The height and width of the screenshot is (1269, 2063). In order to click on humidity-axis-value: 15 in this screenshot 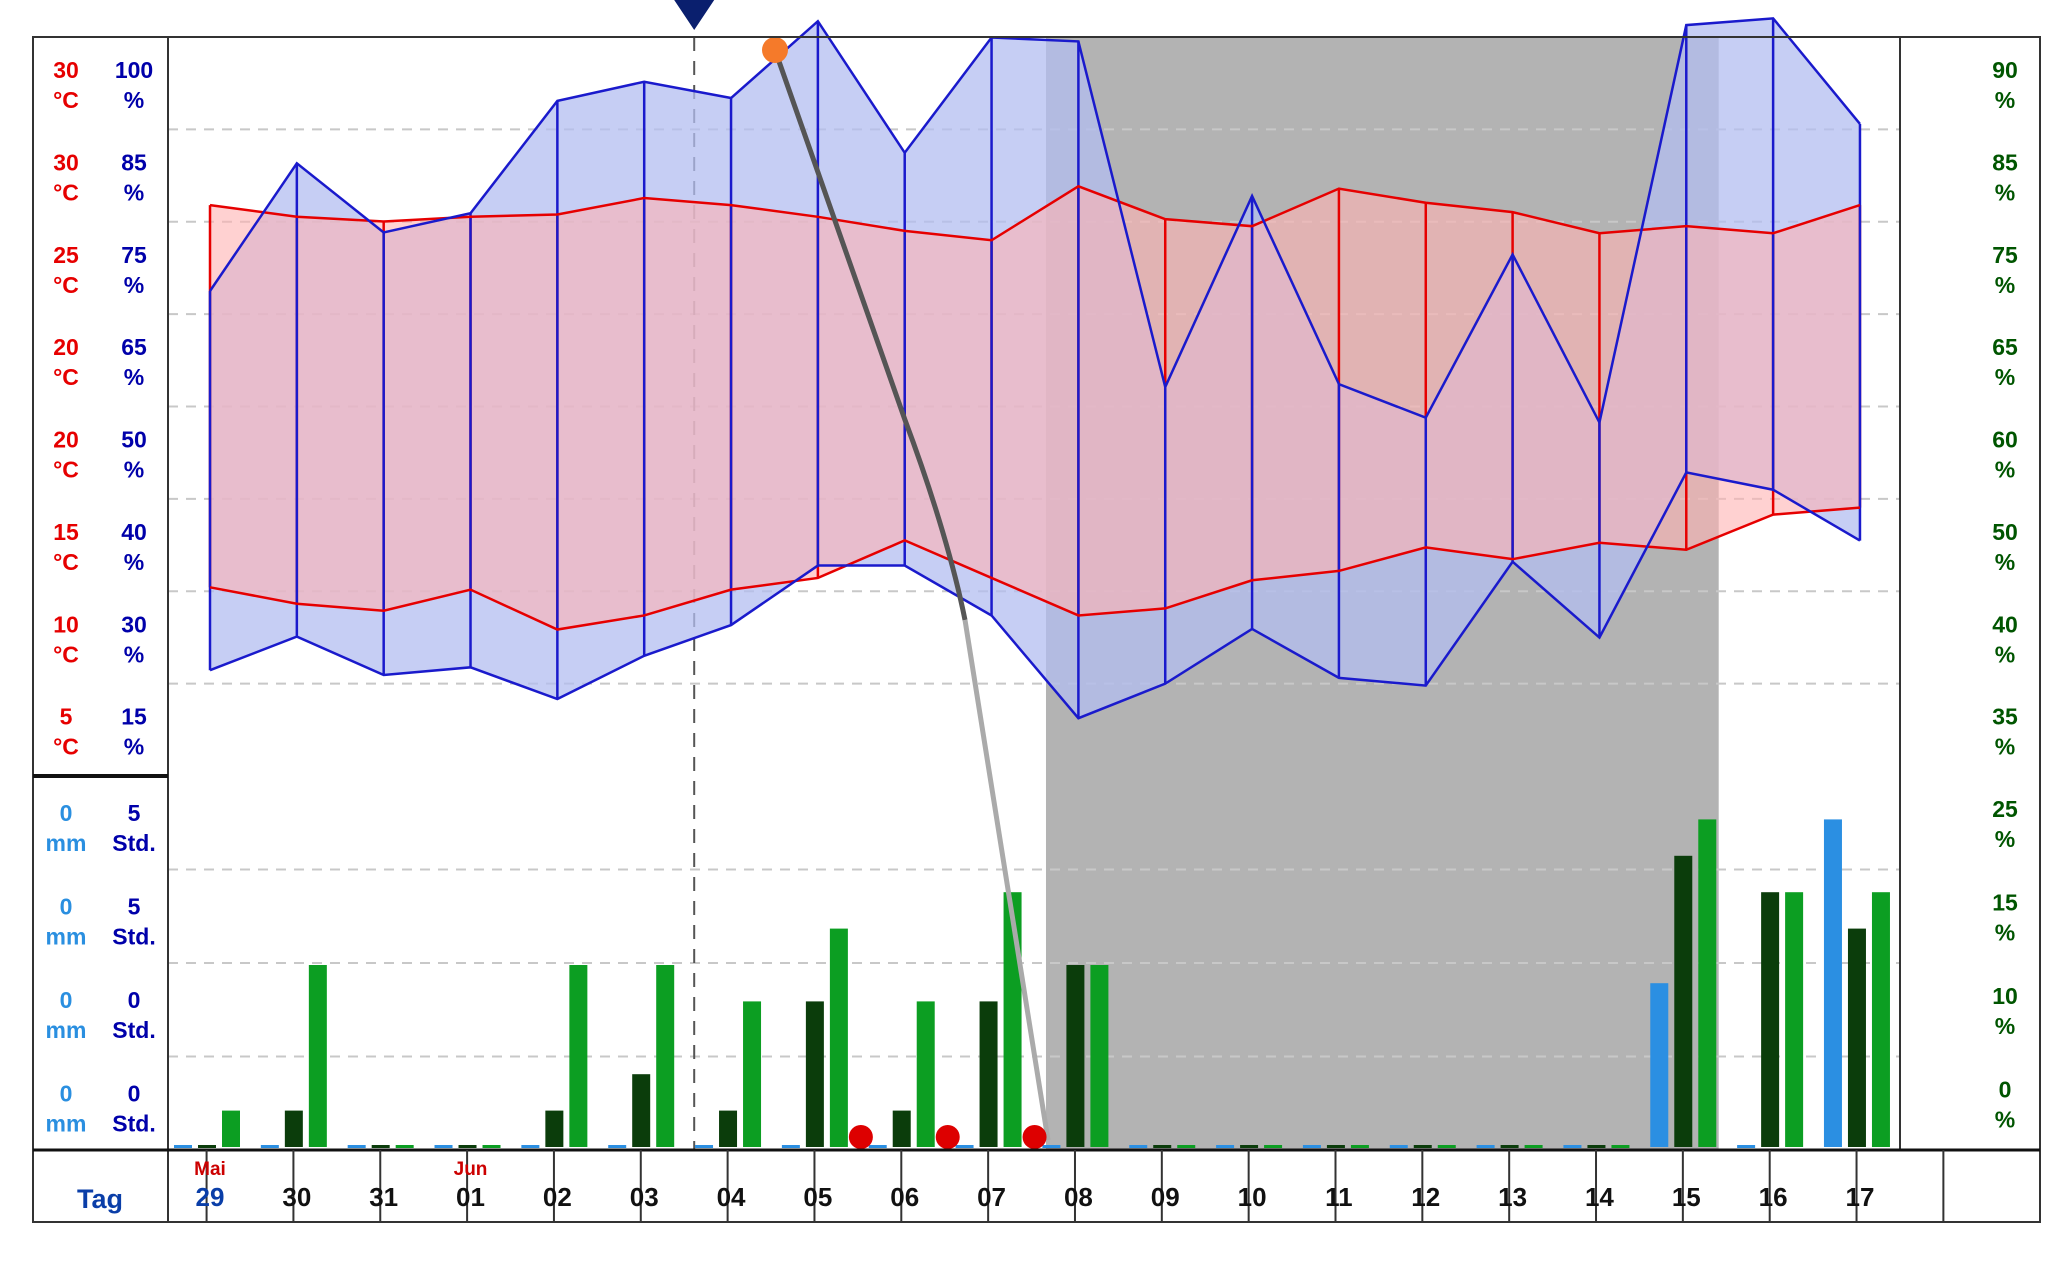, I will do `click(134, 717)`.